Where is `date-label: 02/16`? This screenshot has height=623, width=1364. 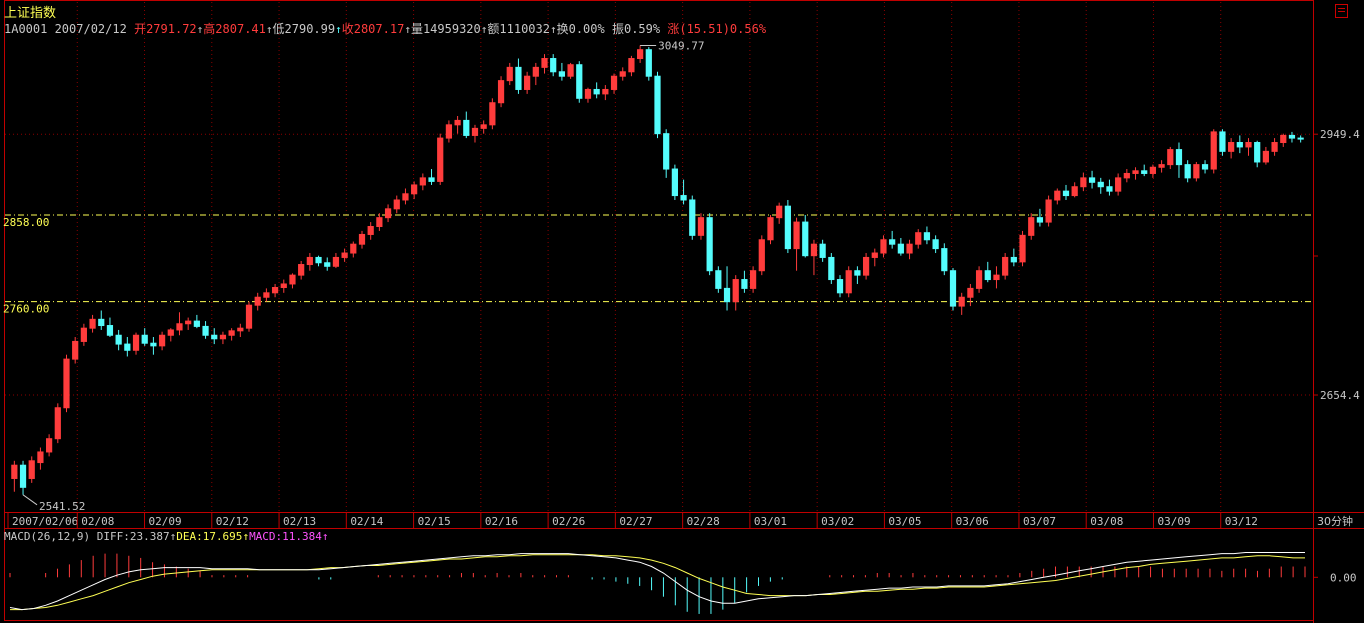
date-label: 02/16 is located at coordinates (501, 521).